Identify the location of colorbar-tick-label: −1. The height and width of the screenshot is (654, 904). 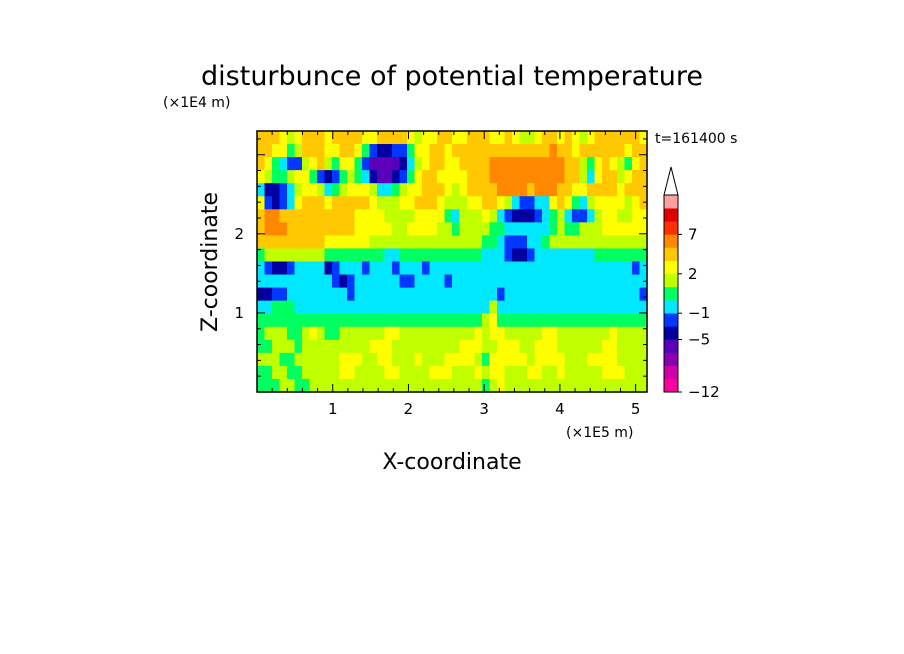
(699, 313).